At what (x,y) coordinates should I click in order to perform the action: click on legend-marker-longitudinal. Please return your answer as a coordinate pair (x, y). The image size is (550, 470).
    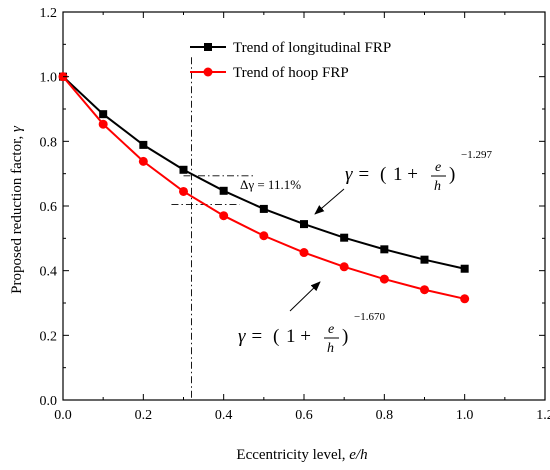
    Looking at the image, I should click on (208, 47).